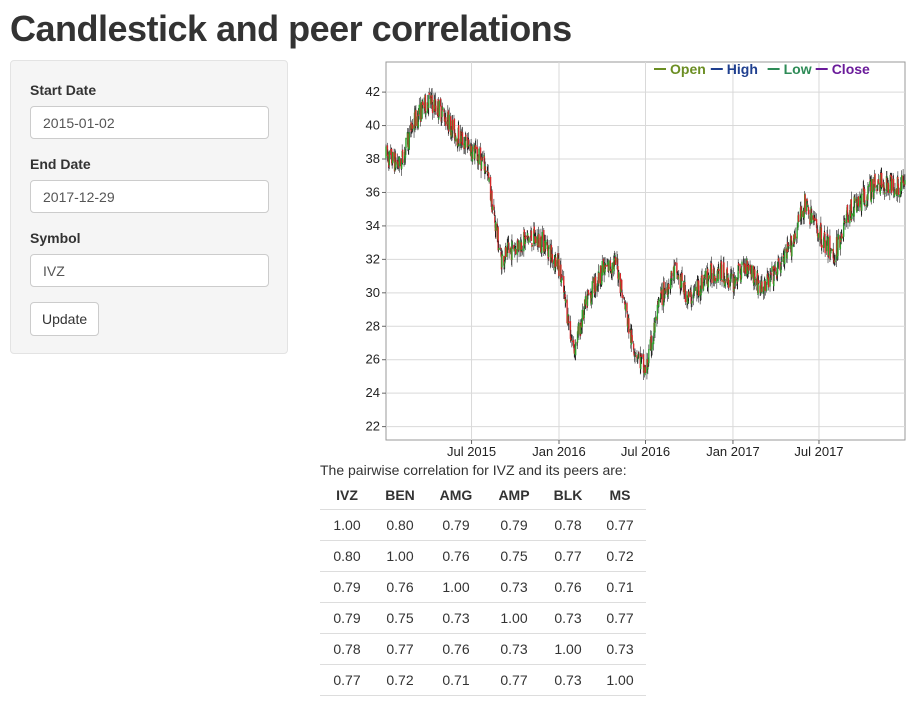 This screenshot has height=704, width=914. I want to click on correlation-header-cell: MS, so click(620, 495).